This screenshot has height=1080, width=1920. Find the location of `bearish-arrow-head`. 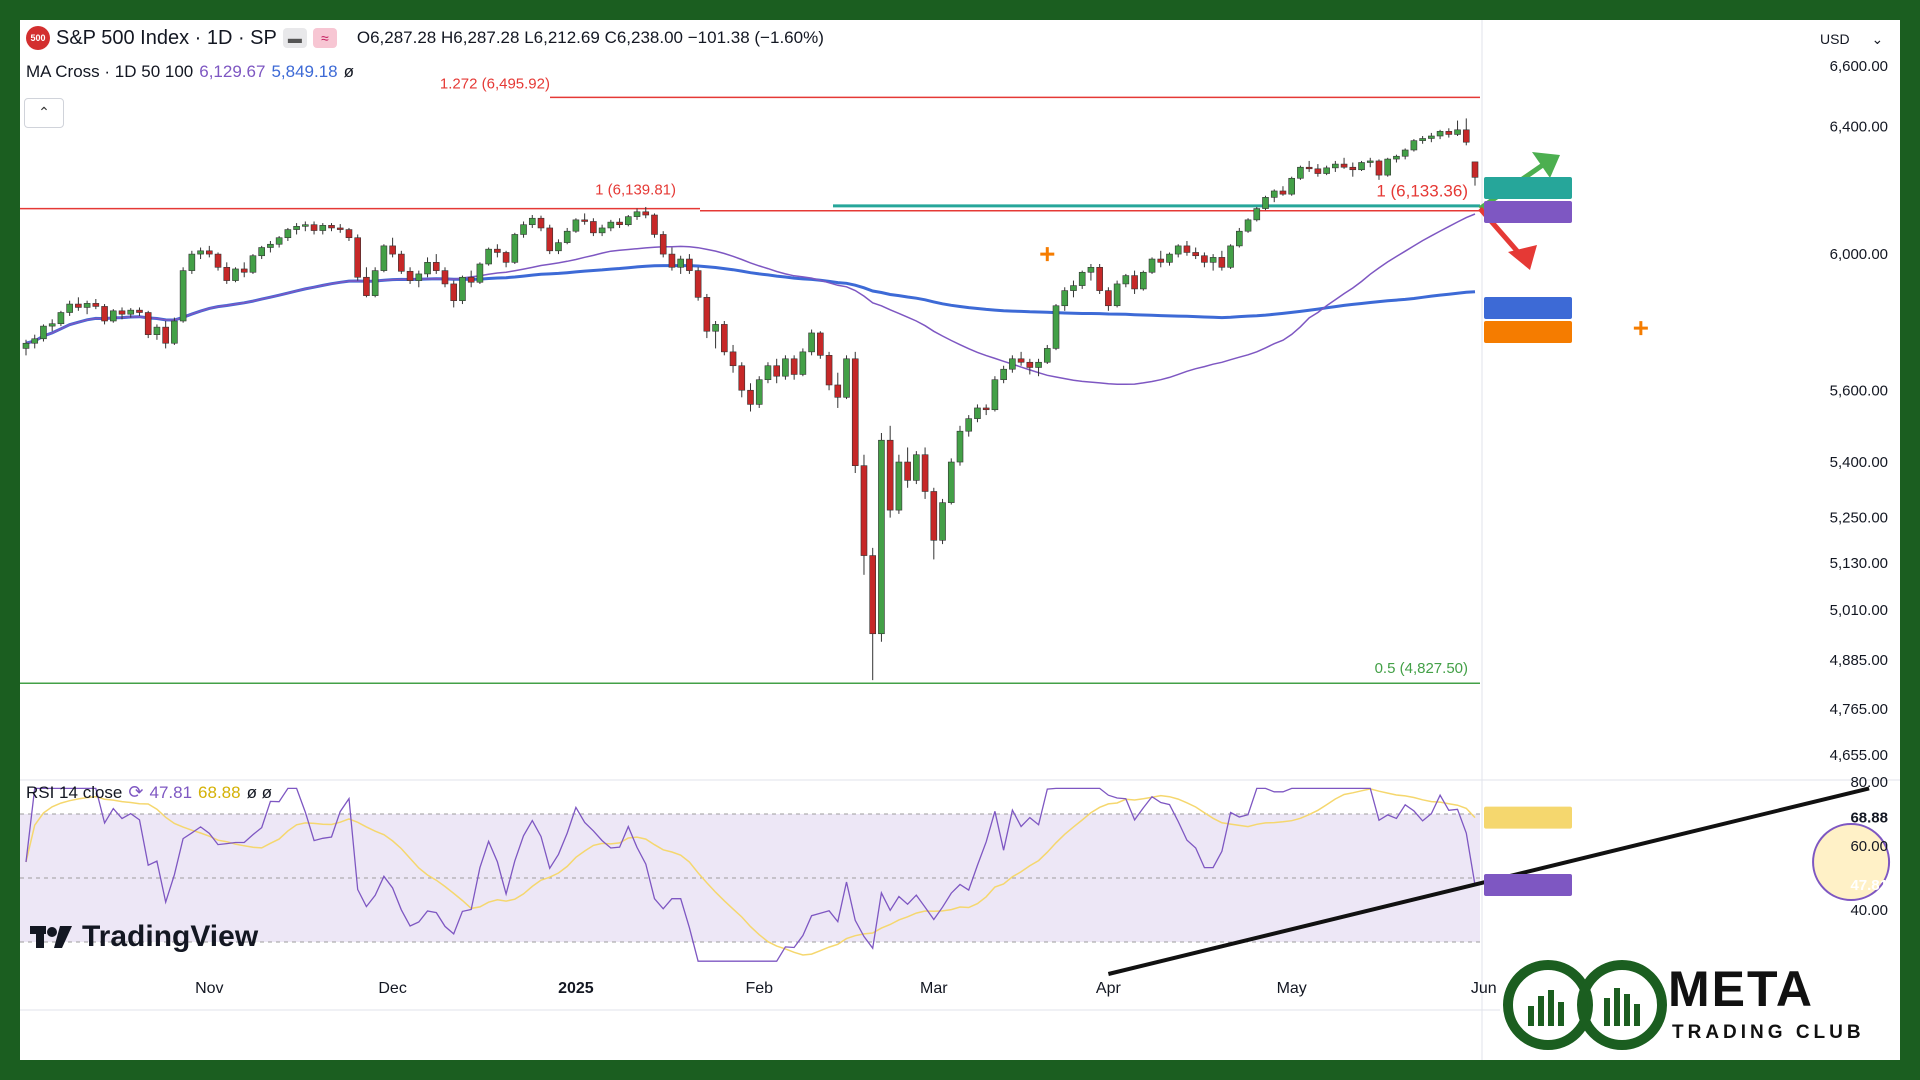

bearish-arrow-head is located at coordinates (1522, 257).